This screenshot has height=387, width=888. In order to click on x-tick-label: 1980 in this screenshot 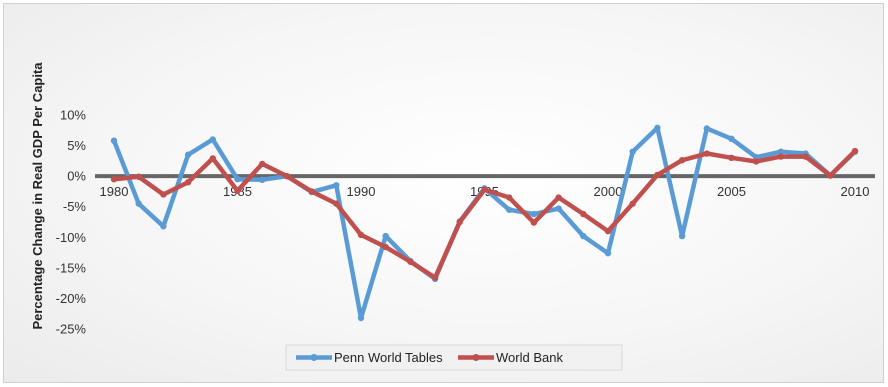, I will do `click(114, 191)`.